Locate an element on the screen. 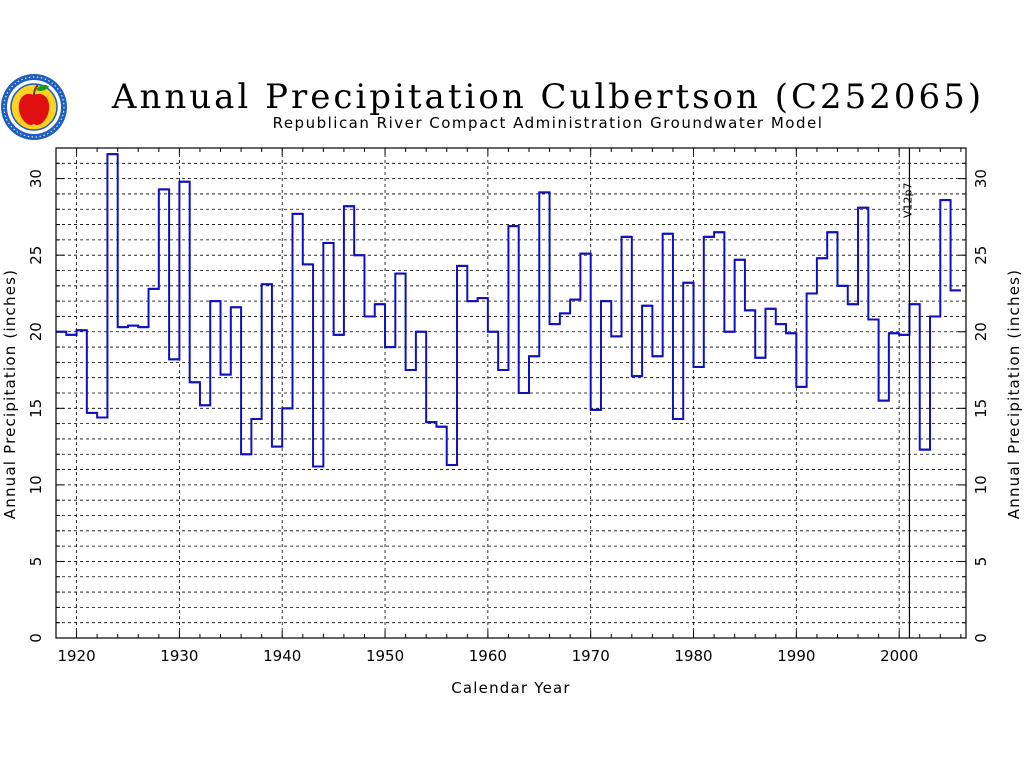  x-tick-label: 1930 is located at coordinates (179, 656).